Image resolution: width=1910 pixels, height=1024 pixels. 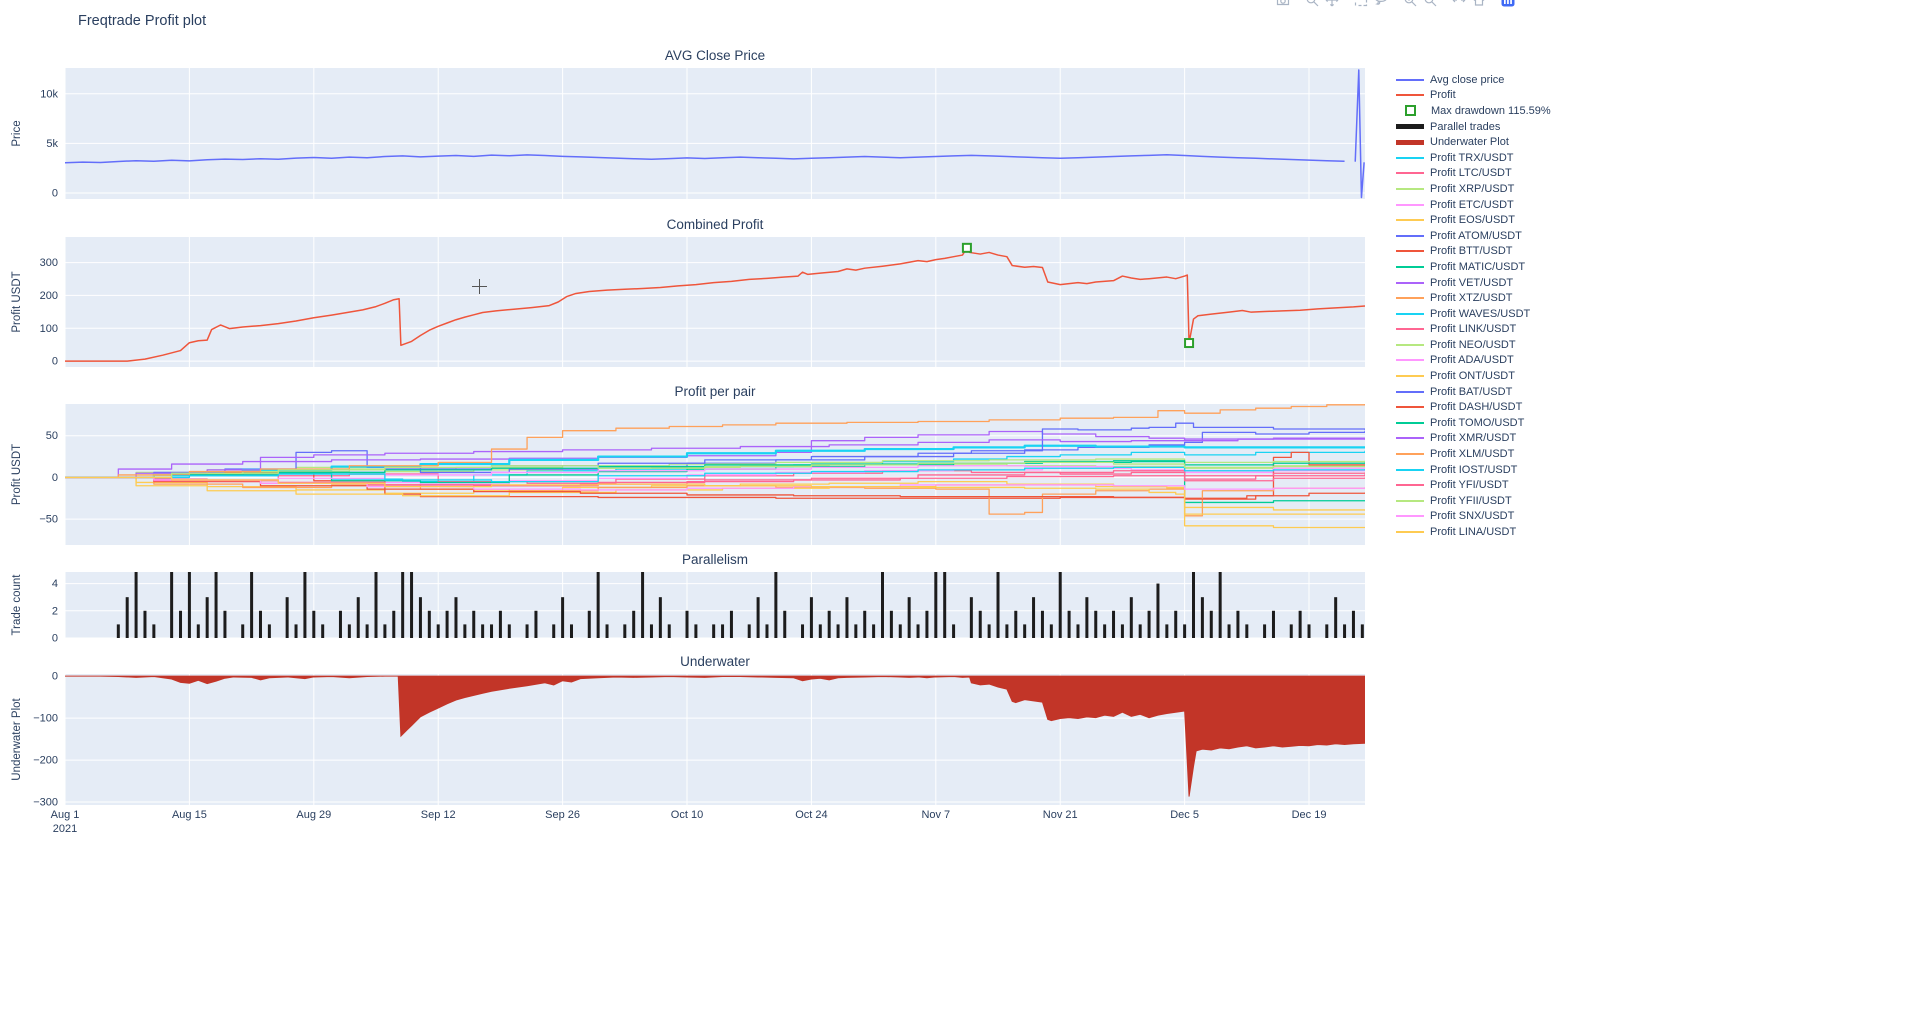 I want to click on legend-item: Profit ETC/USDT, so click(x=1481, y=205).